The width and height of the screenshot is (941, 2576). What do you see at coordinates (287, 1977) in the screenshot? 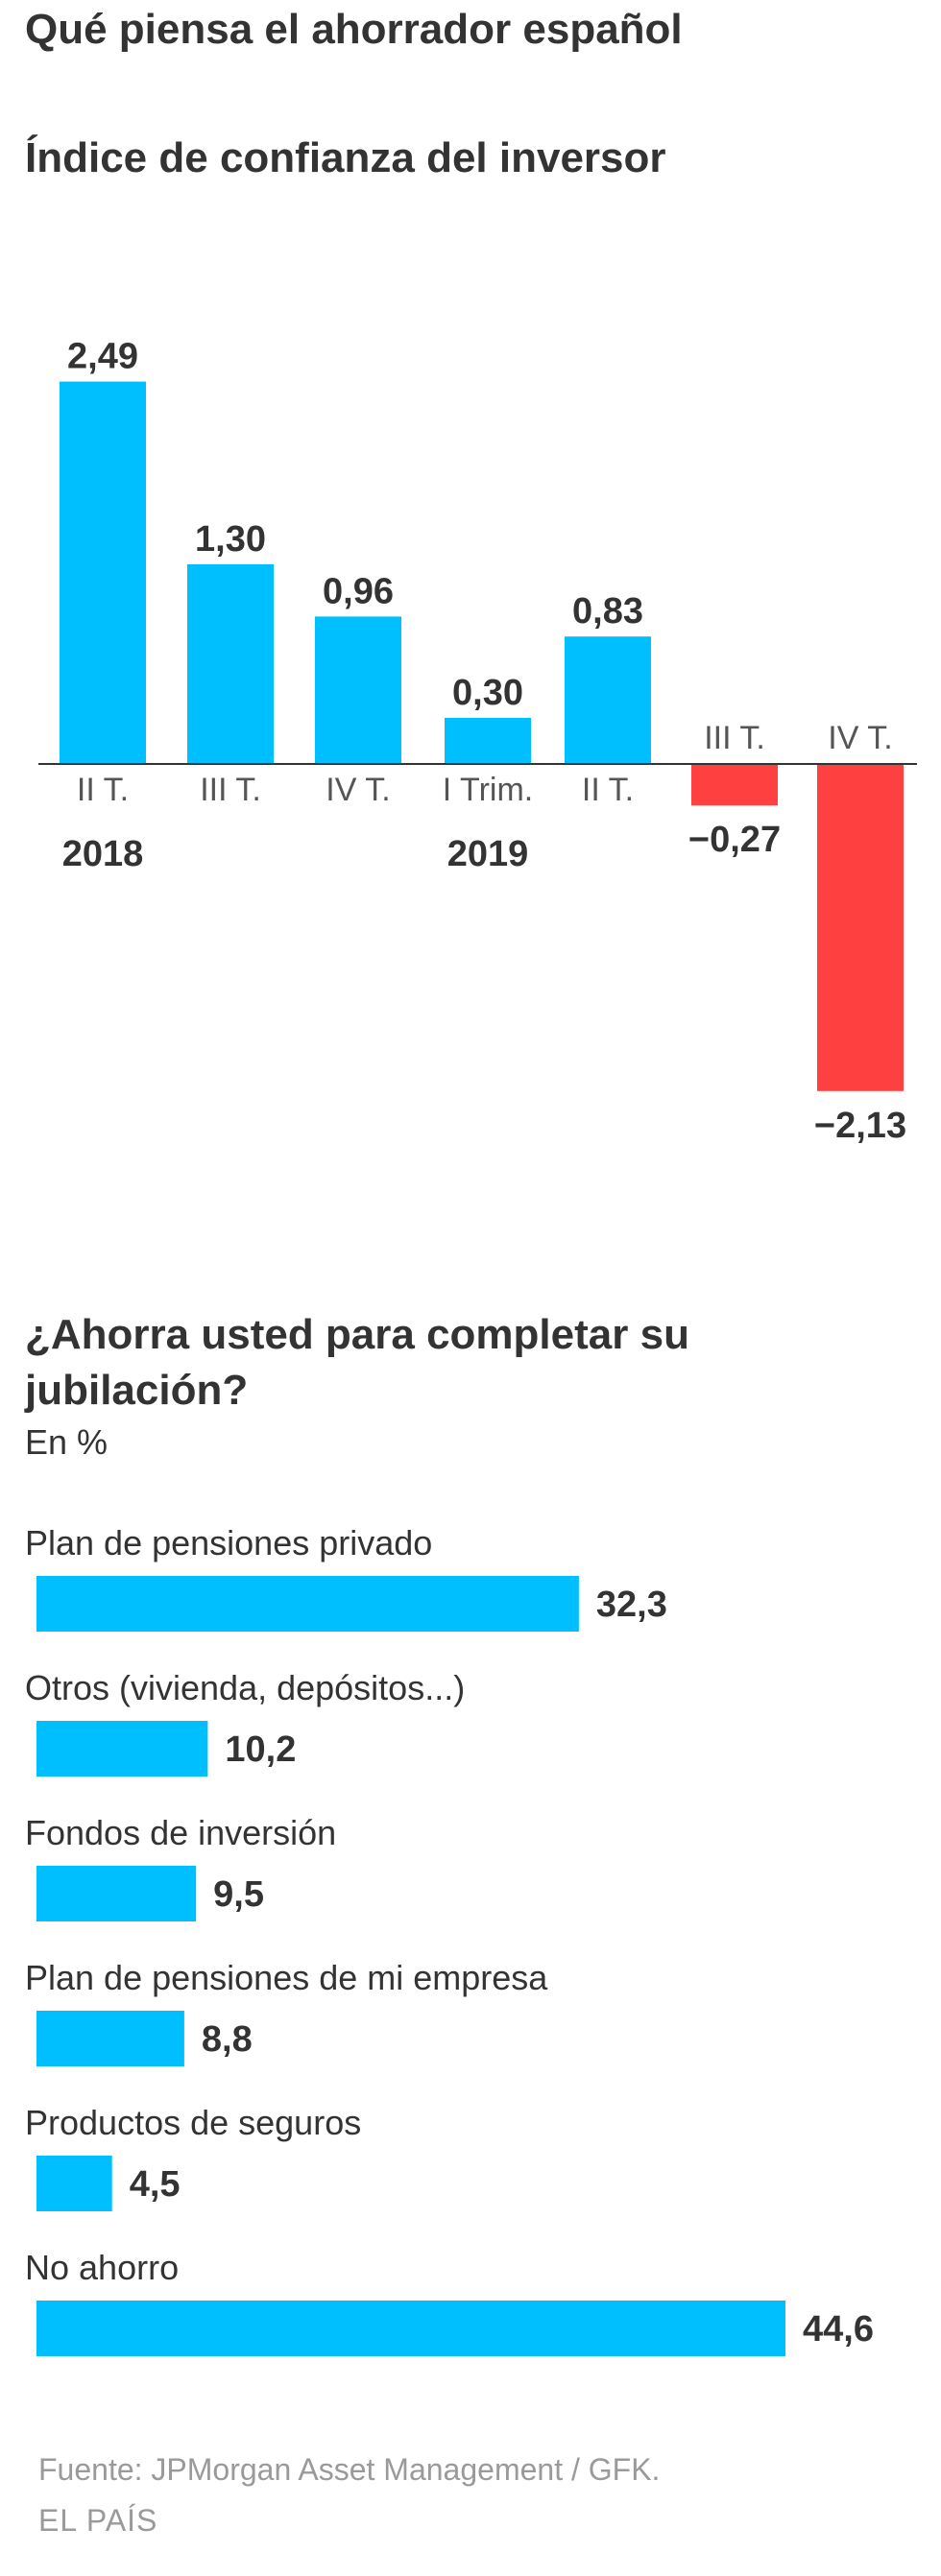
I see `category-label-4: Plan de pensiones de mi empresa` at bounding box center [287, 1977].